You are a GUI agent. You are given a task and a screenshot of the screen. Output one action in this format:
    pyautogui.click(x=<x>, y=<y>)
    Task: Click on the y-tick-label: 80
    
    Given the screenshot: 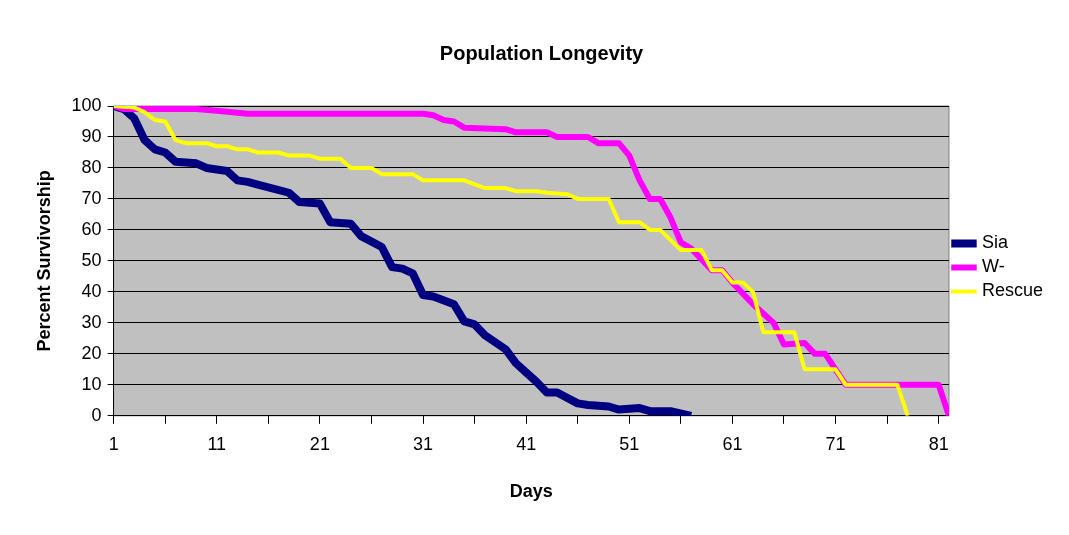 What is the action you would take?
    pyautogui.click(x=91, y=166)
    